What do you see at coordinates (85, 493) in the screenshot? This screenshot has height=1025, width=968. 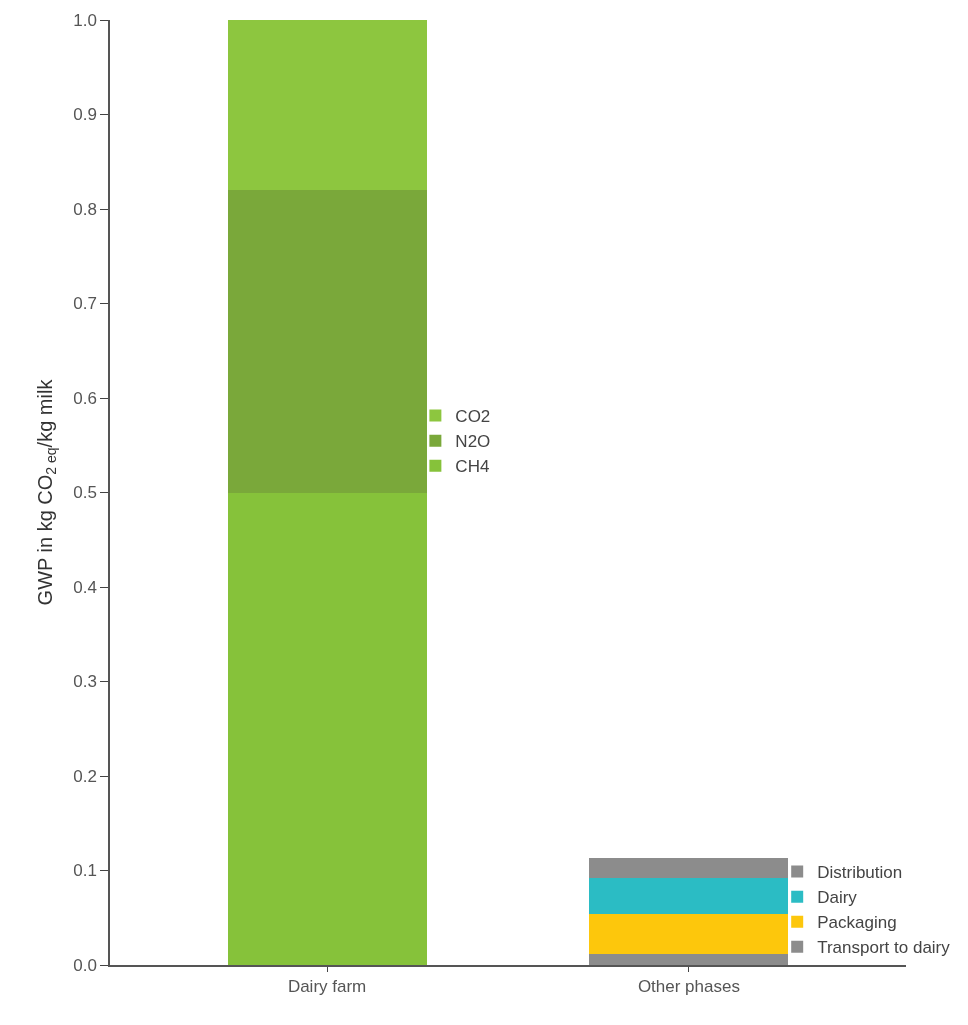 I see `y-tick-label: 0.5` at bounding box center [85, 493].